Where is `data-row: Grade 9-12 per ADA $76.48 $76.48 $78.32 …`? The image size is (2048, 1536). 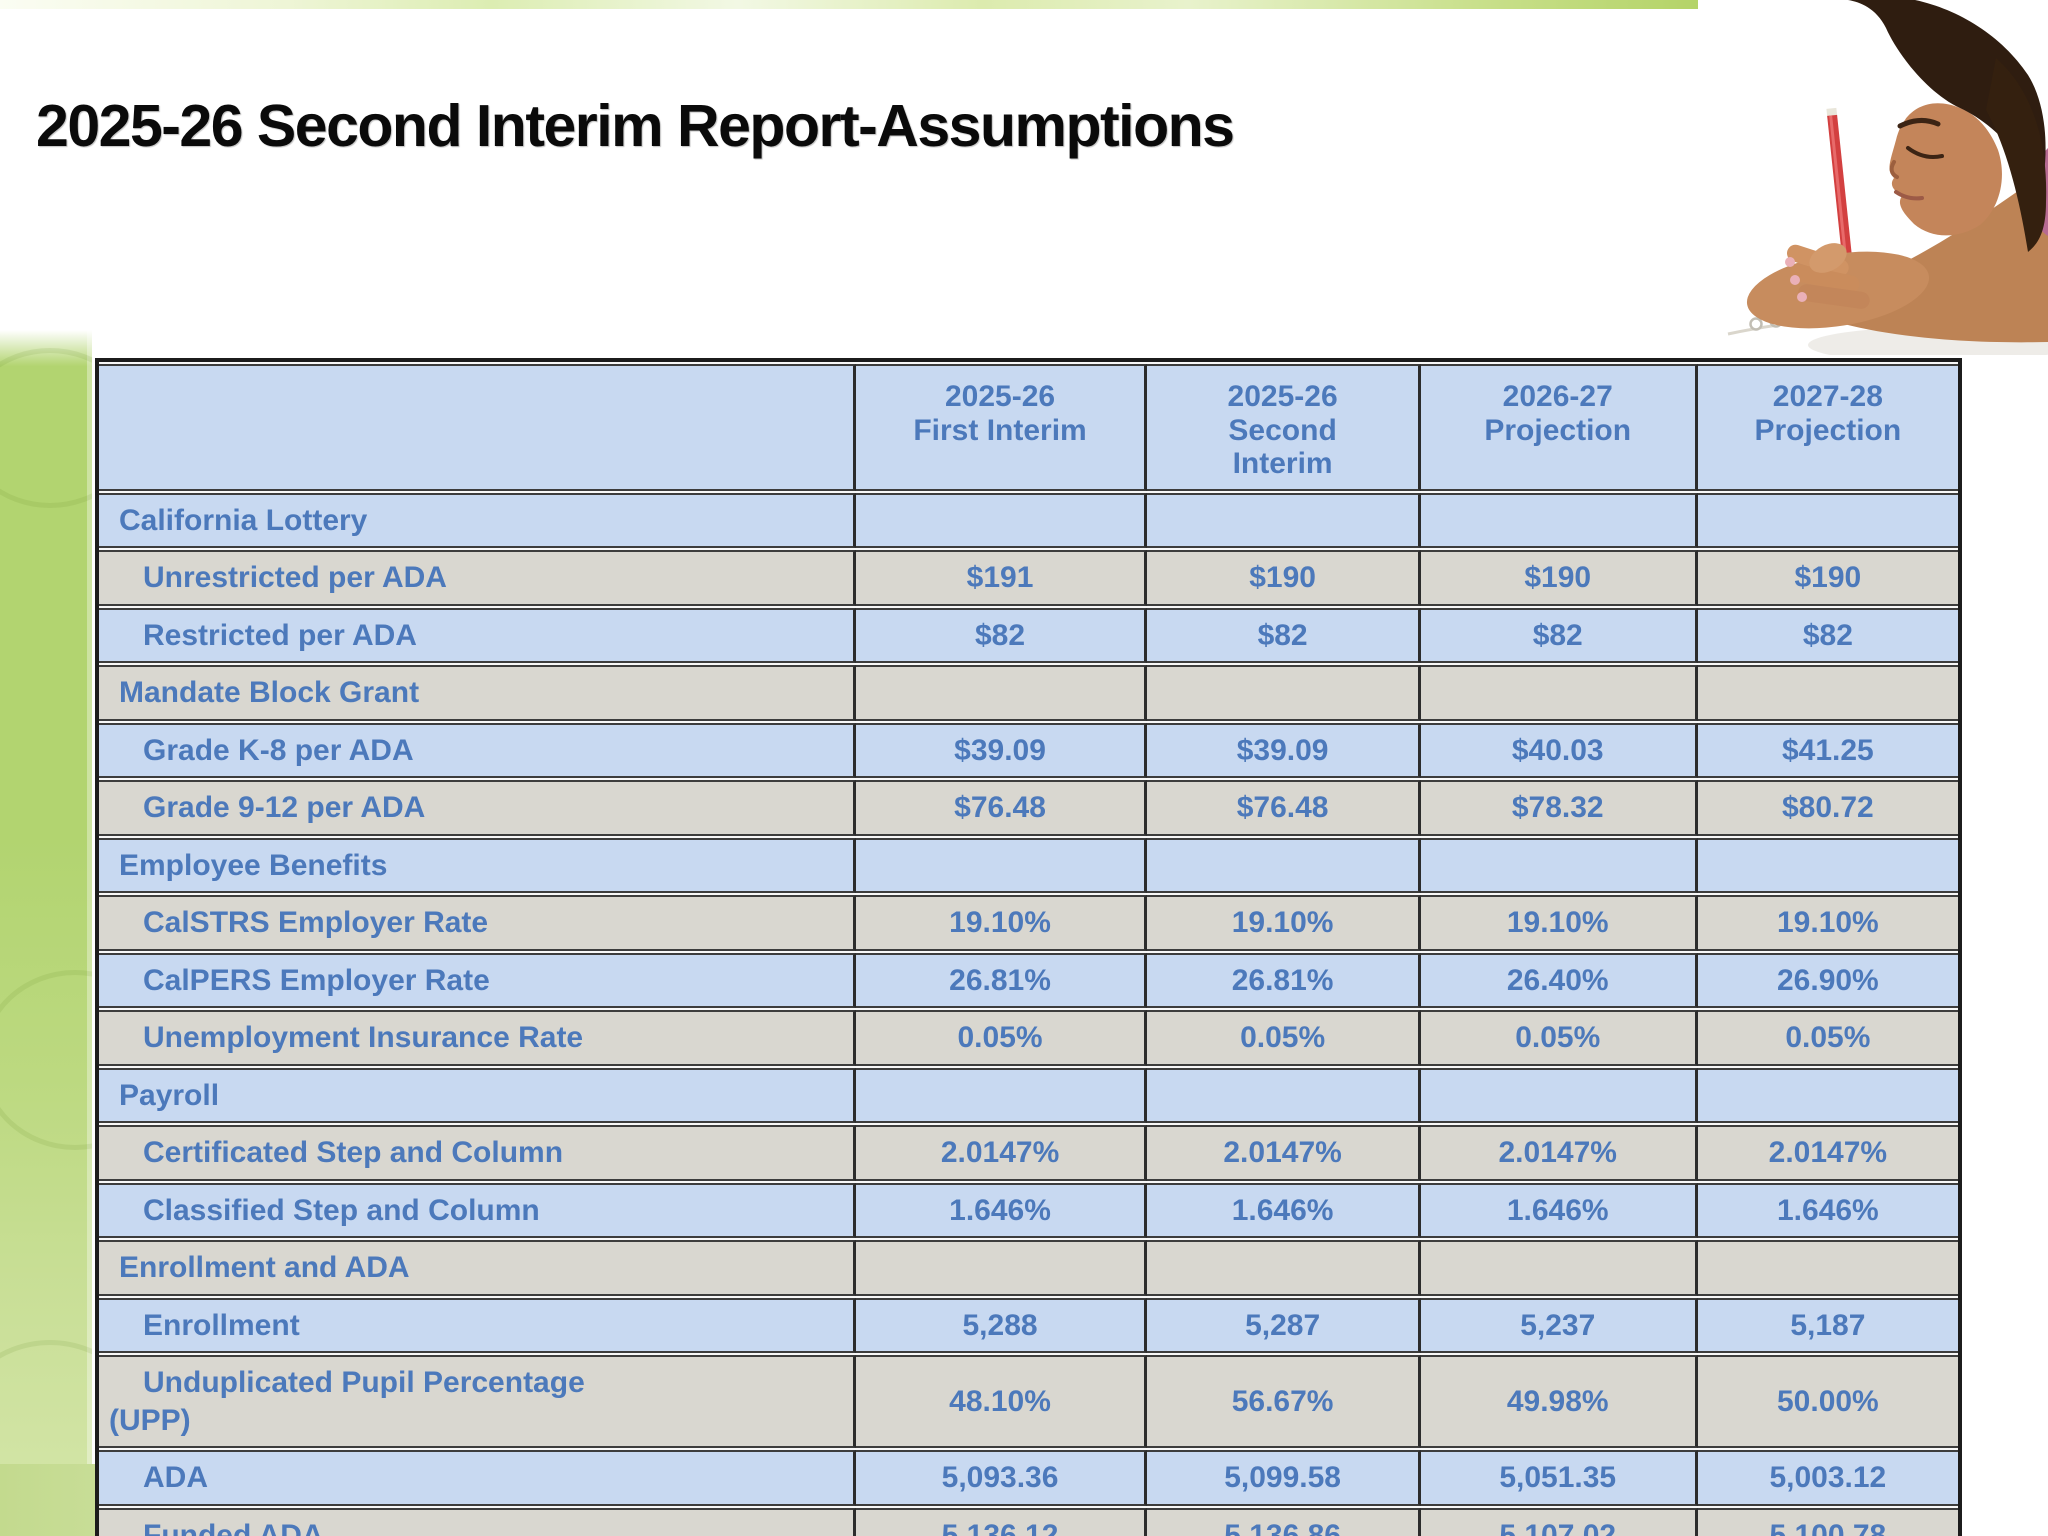 data-row: Grade 9-12 per ADA $76.48 $76.48 $78.32 … is located at coordinates (1028, 808).